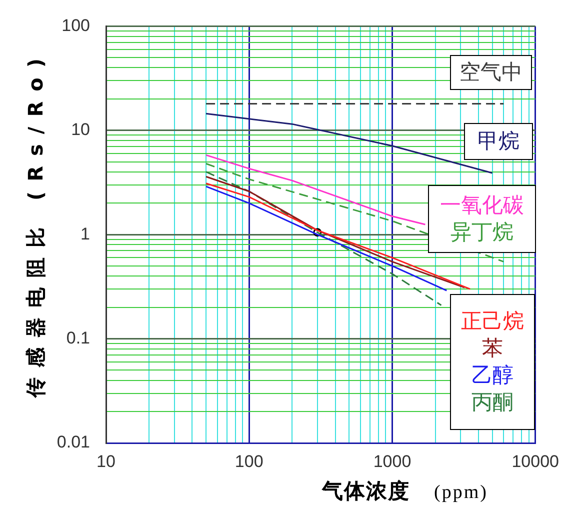  I want to click on y-axis-title: 传感器电阻比 (Rs/Ro), so click(35, 223).